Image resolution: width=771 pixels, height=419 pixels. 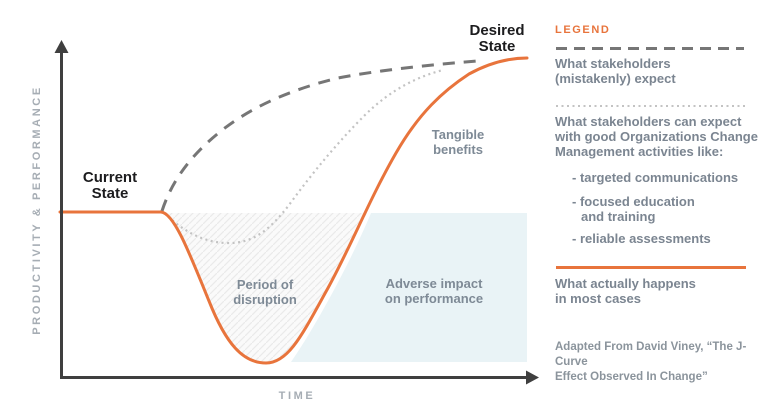 I want to click on x-axis-label: TIME, so click(x=297, y=396).